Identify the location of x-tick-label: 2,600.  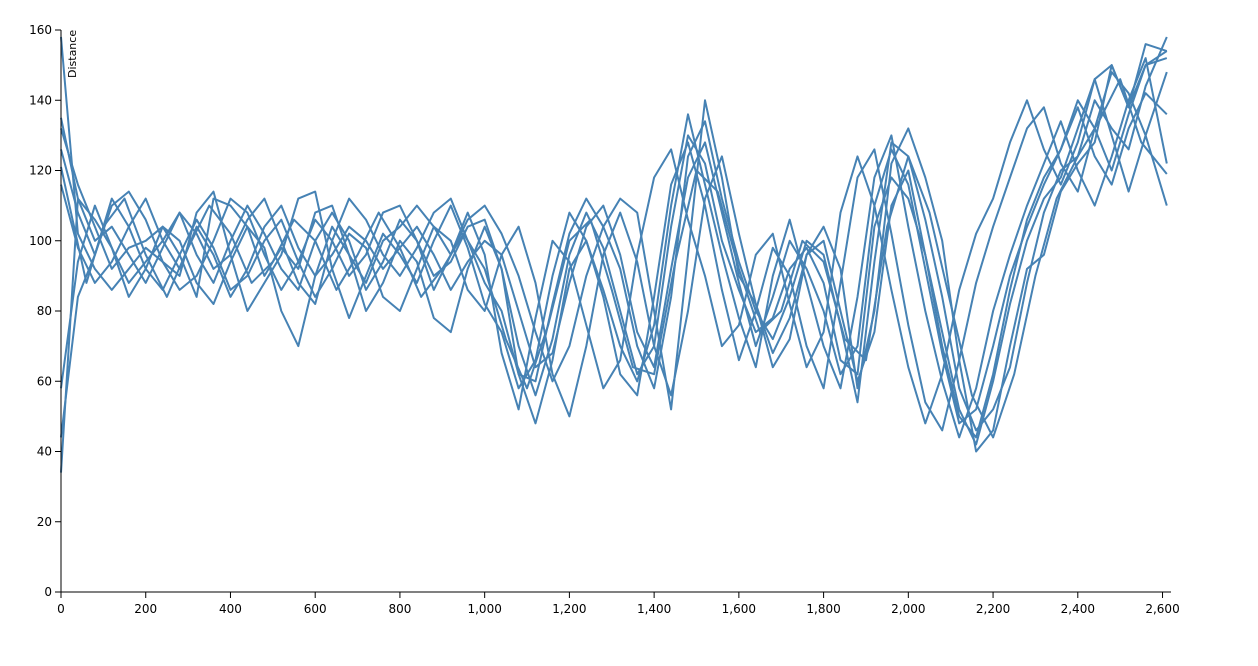
(1162, 609).